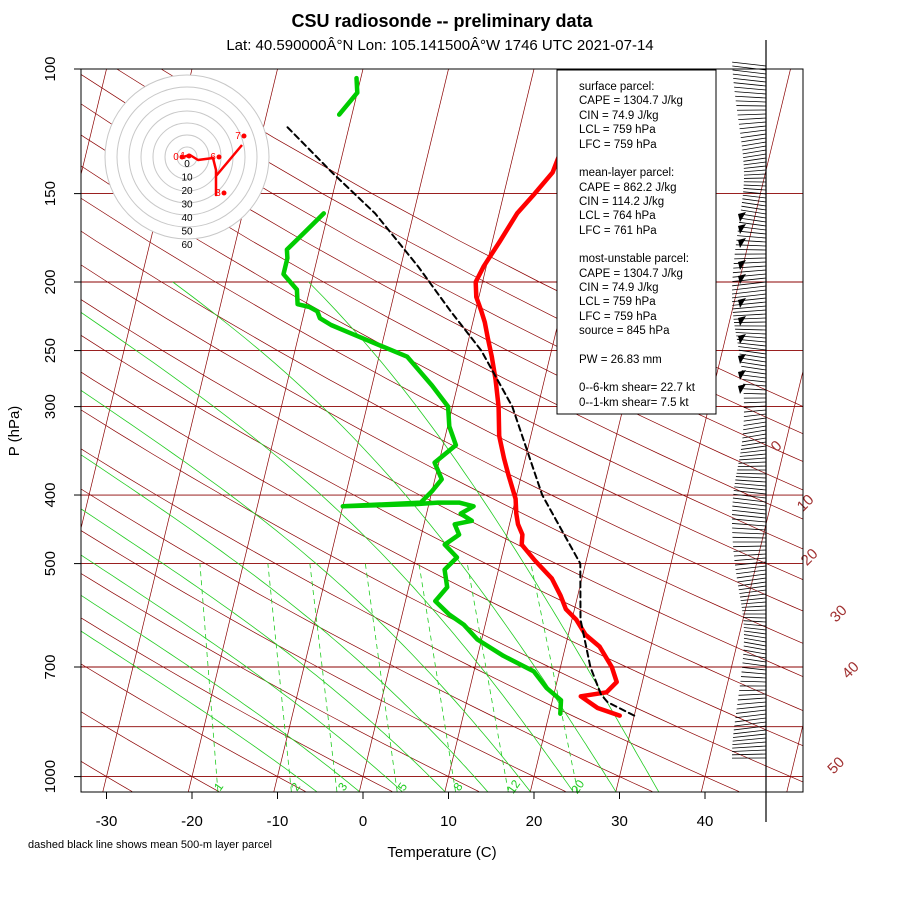  What do you see at coordinates (616, 87) in the screenshot?
I see `stat-surface-header: surface parcel:` at bounding box center [616, 87].